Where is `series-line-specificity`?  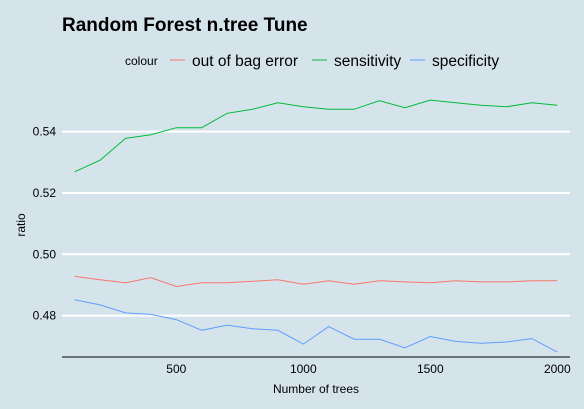
series-line-specificity is located at coordinates (316, 326).